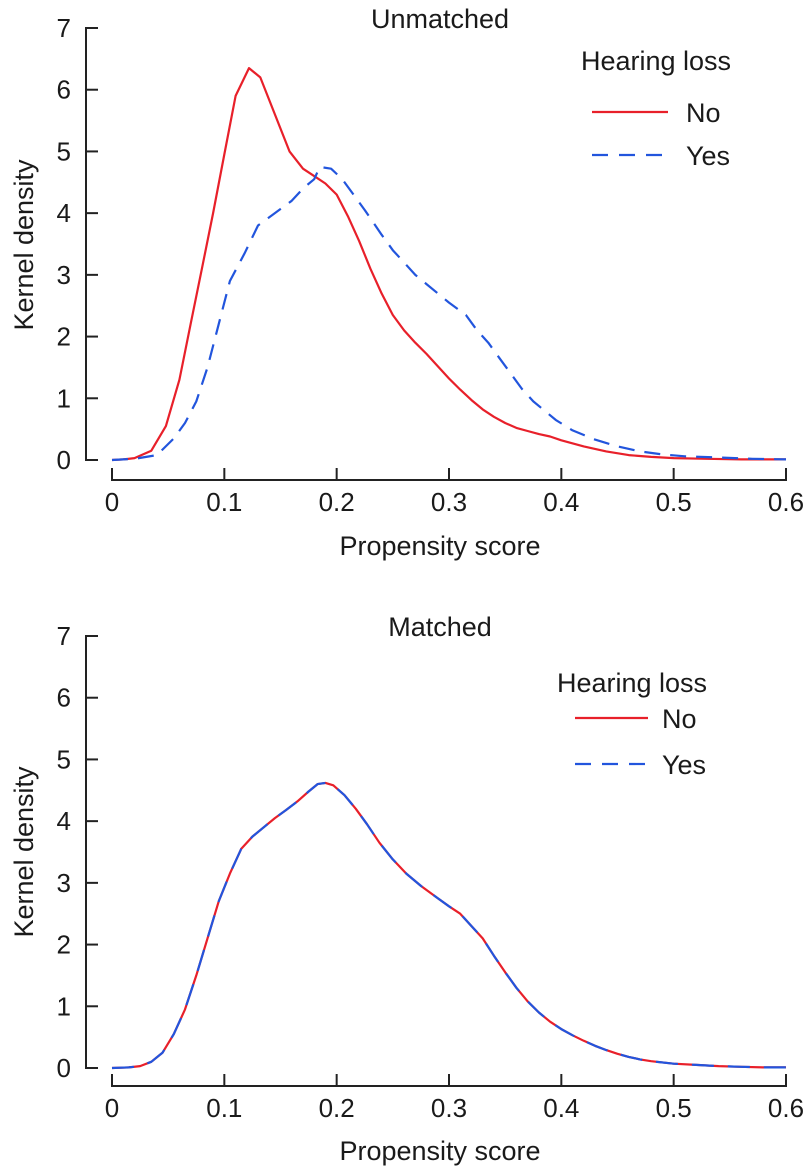 Image resolution: width=810 pixels, height=1174 pixels. What do you see at coordinates (440, 627) in the screenshot?
I see `chart-title: Matched` at bounding box center [440, 627].